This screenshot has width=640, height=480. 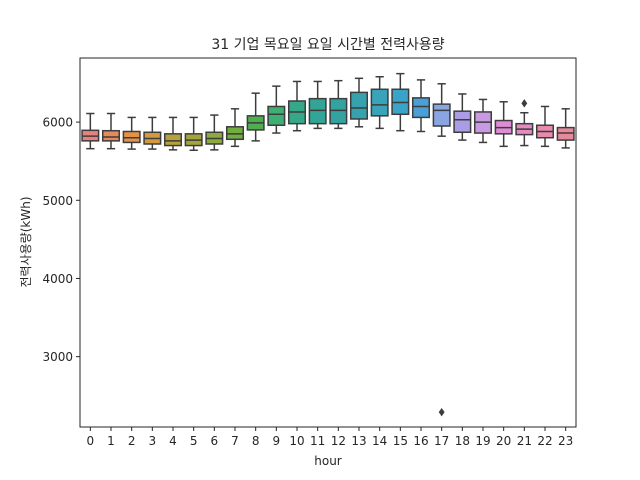 I want to click on x-tick-label: 4, so click(x=173, y=441).